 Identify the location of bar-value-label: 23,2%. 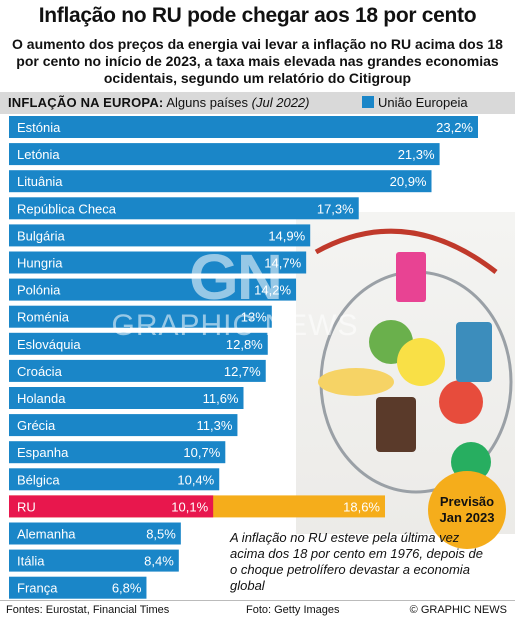
(454, 127).